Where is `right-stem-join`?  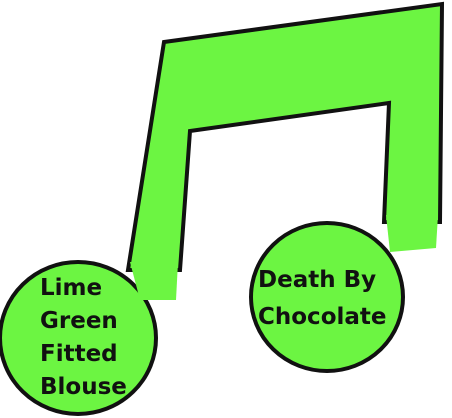 right-stem-join is located at coordinates (412, 233).